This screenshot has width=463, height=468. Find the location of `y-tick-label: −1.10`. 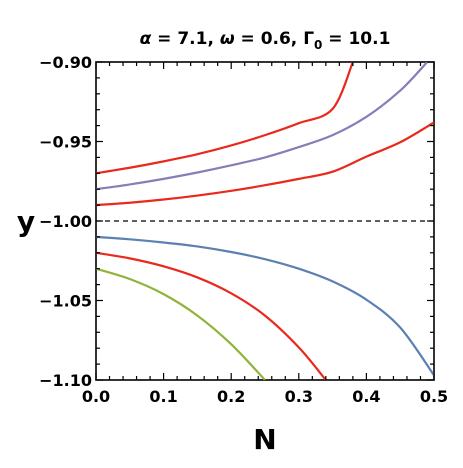

y-tick-label: −1.10 is located at coordinates (65, 380).